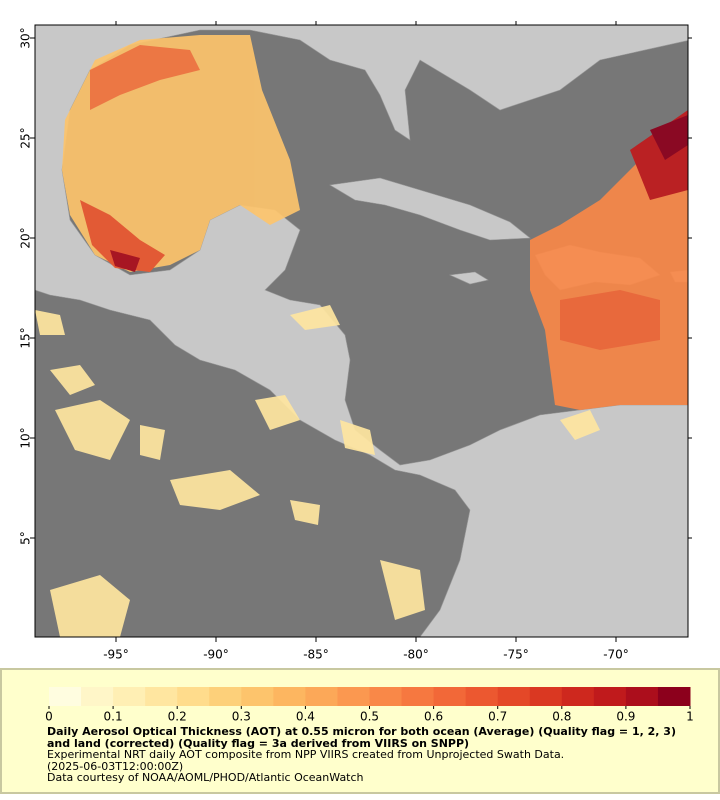 The width and height of the screenshot is (720, 800). I want to click on x-tick-label: -95°, so click(116, 655).